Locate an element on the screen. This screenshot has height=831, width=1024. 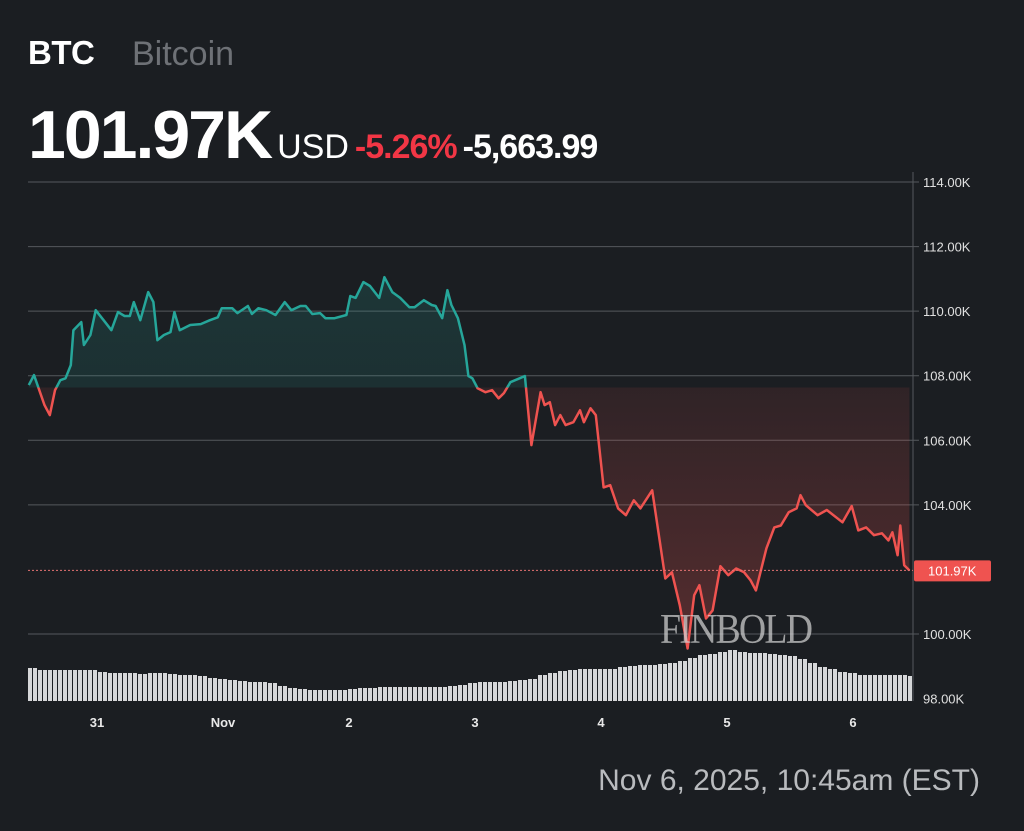
y-tick-label: 100.00K is located at coordinates (947, 634).